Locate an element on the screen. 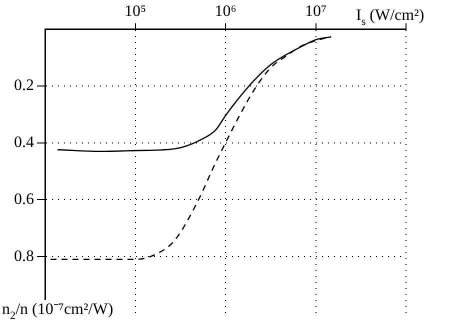  x-tick-label: 10⁶ is located at coordinates (225, 11).